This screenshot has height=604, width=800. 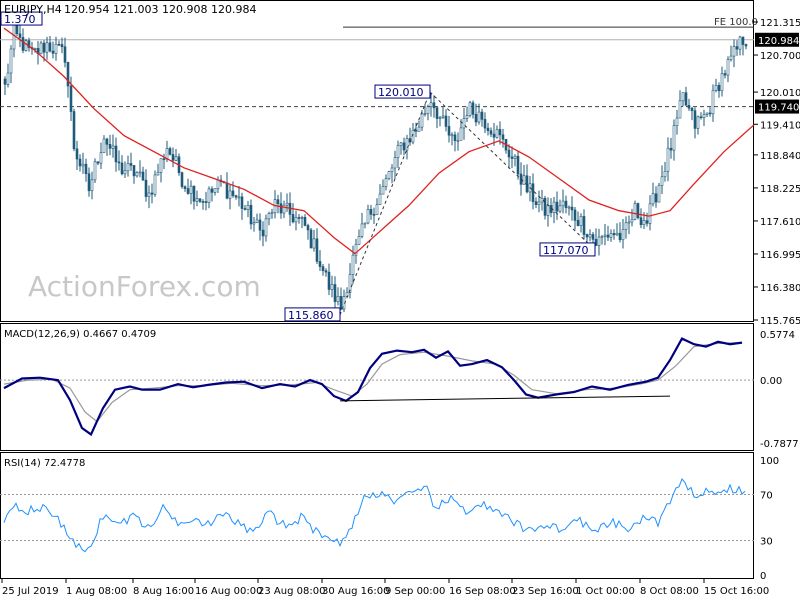 I want to click on support-level-tag-box, so click(x=777, y=106).